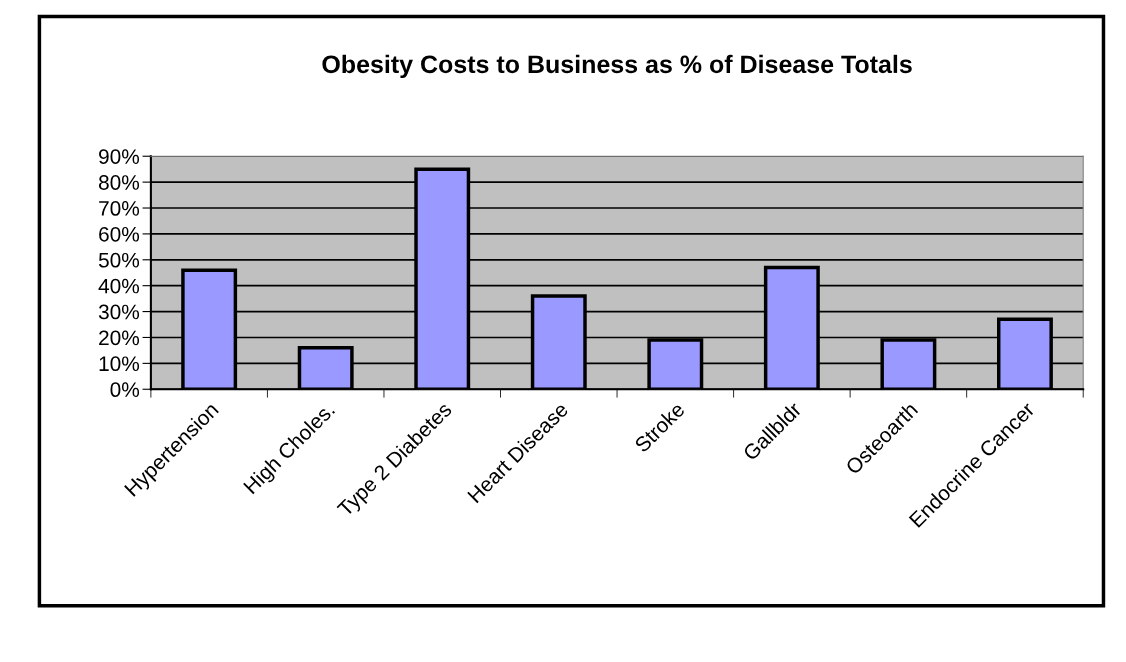  What do you see at coordinates (119, 234) in the screenshot?
I see `y-tick-label: 60%` at bounding box center [119, 234].